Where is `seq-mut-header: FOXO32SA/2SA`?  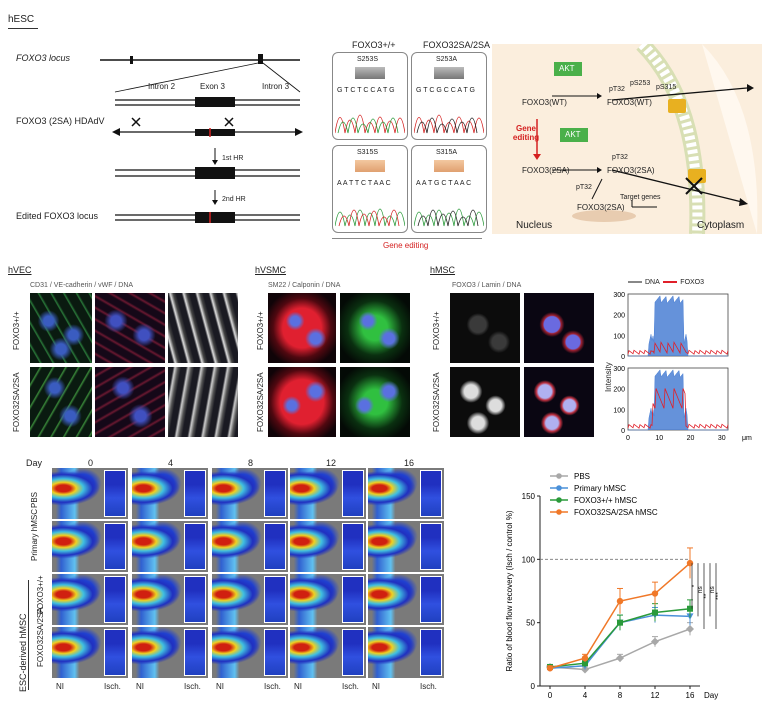 seq-mut-header: FOXO32SA/2SA is located at coordinates (457, 45).